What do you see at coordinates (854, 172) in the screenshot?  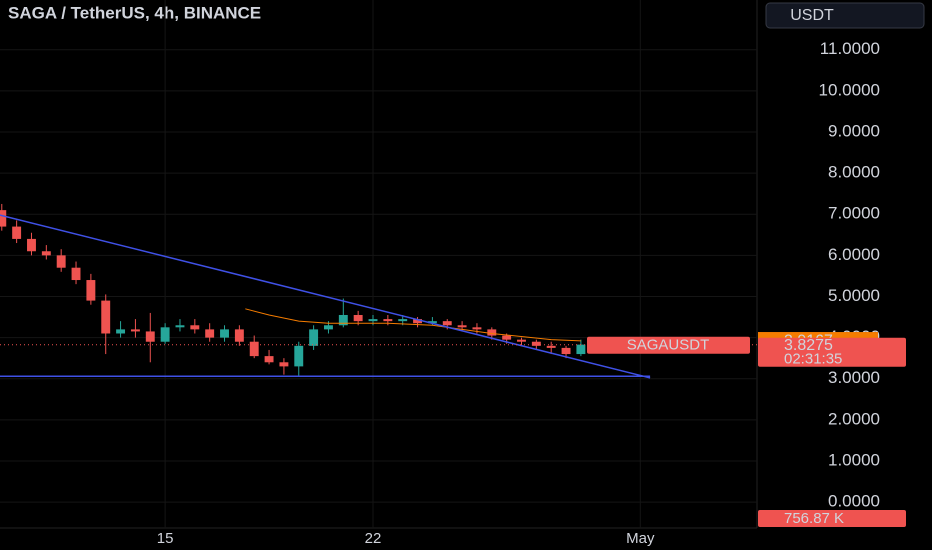 I see `y-tick-label: 8.0000` at bounding box center [854, 172].